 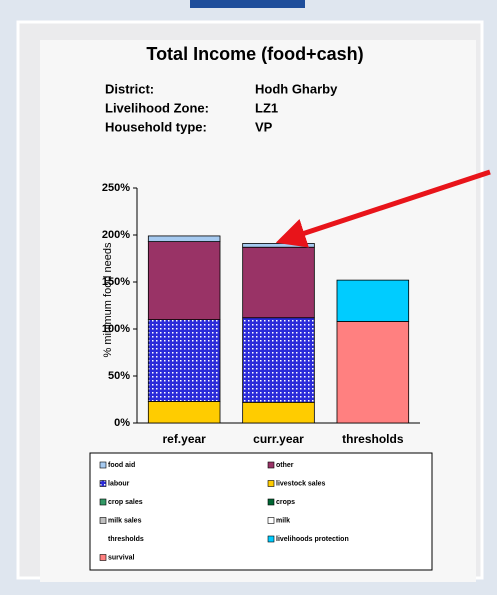 What do you see at coordinates (285, 502) in the screenshot?
I see `legend-label: crops` at bounding box center [285, 502].